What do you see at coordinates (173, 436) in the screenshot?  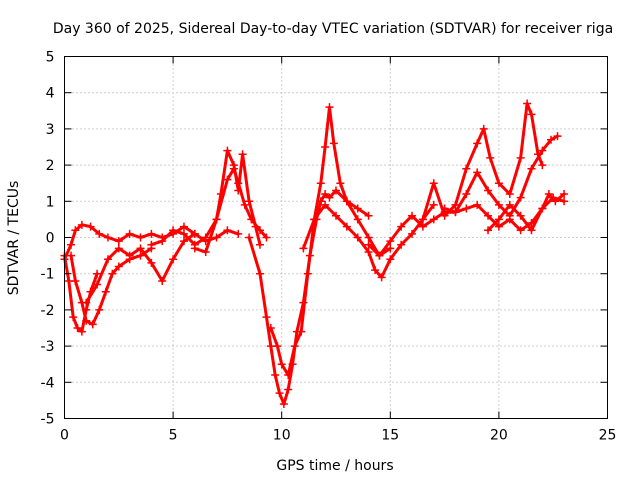 I see `x-tick-label: 5` at bounding box center [173, 436].